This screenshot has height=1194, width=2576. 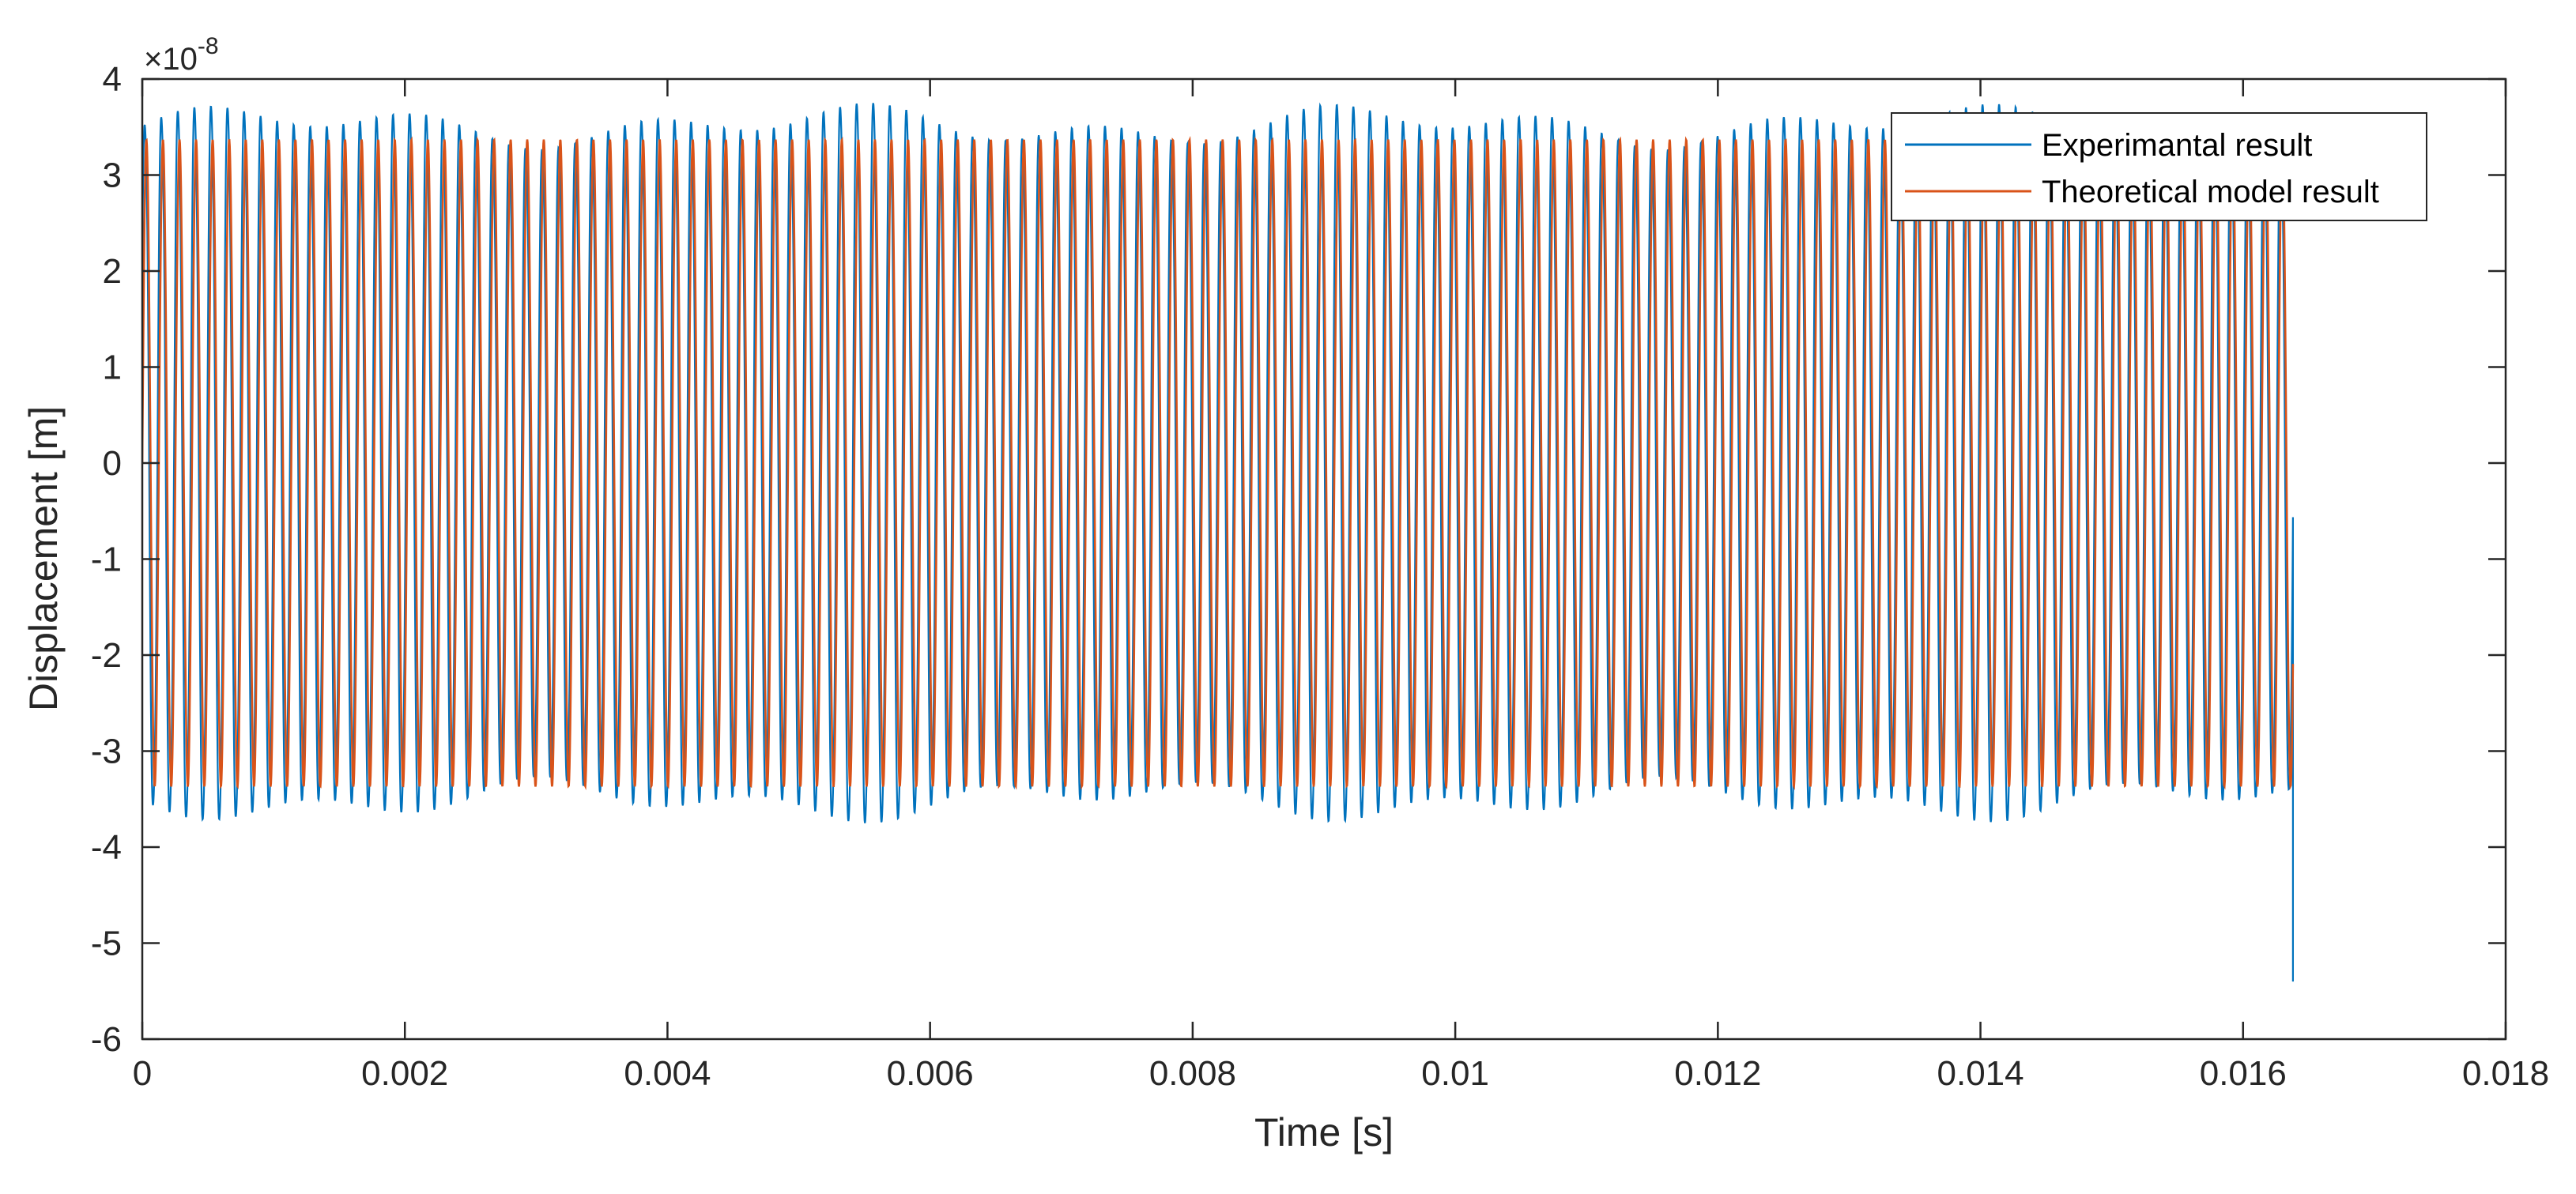 I want to click on x-tick-label: 0.014, so click(x=1980, y=1073).